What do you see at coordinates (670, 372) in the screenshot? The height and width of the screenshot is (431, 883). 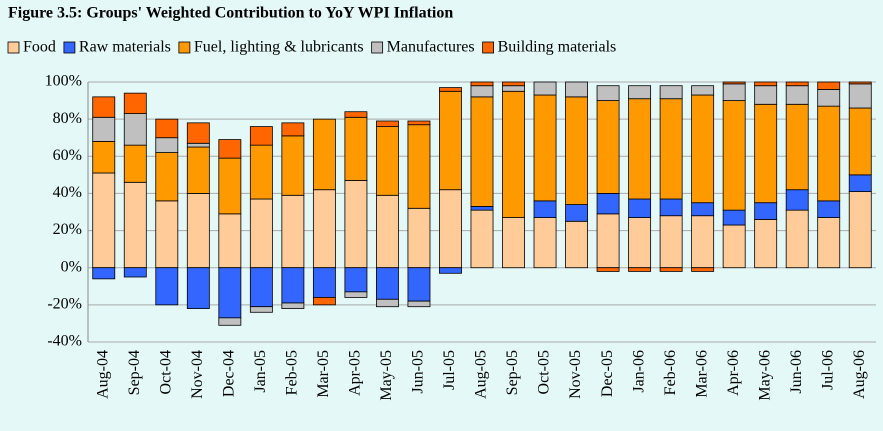 I see `x-tick-label: Feb-06` at bounding box center [670, 372].